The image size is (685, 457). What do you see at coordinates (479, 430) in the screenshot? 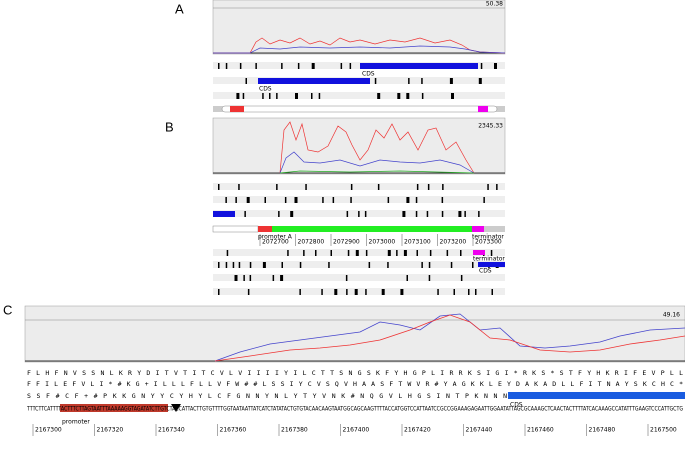
I see `position-label: 2167440` at bounding box center [479, 430].